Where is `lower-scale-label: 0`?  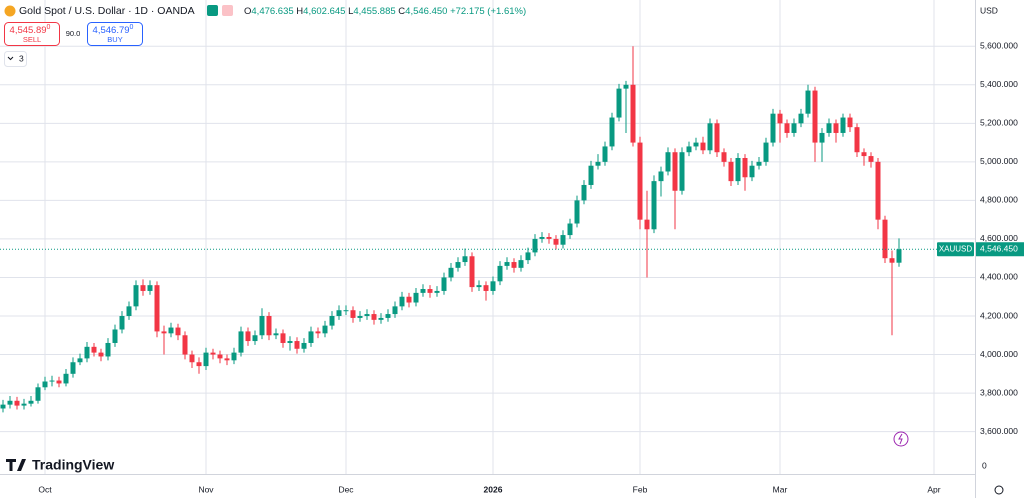 lower-scale-label: 0 is located at coordinates (984, 465).